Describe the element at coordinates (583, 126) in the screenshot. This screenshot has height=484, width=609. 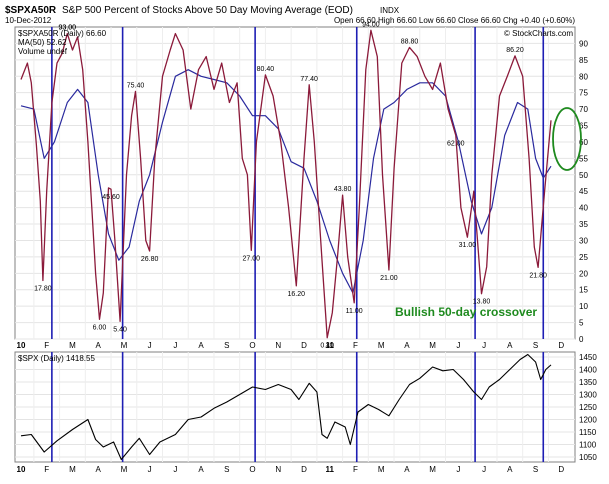
I see `top-y-tick-label: 65` at that location.